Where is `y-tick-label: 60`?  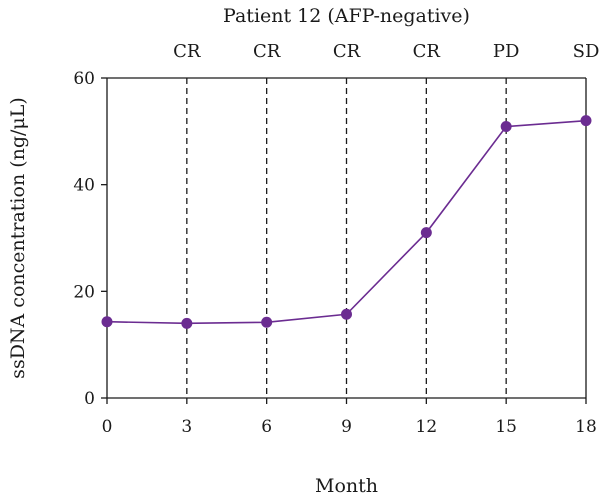
y-tick-label: 60 is located at coordinates (84, 79).